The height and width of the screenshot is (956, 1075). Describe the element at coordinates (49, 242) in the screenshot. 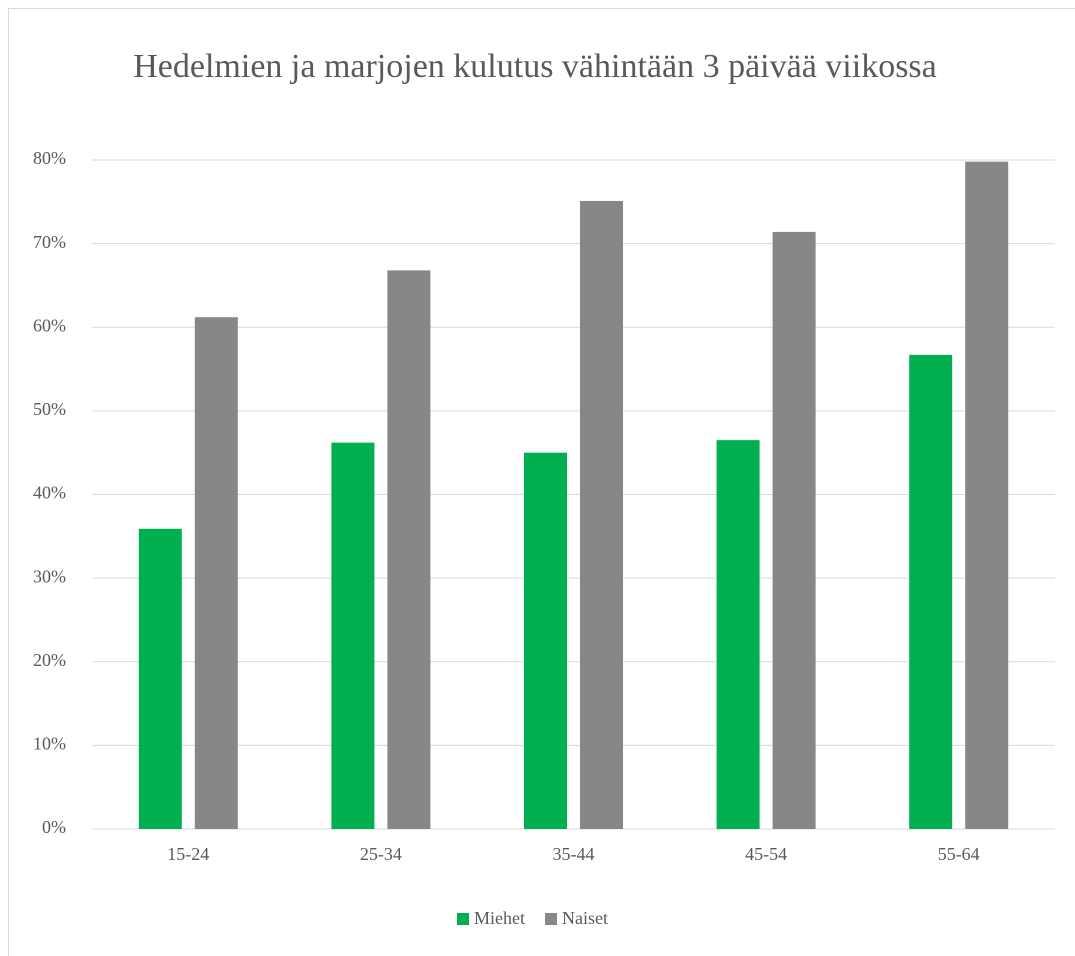

I see `y-tick-label: 70%` at that location.